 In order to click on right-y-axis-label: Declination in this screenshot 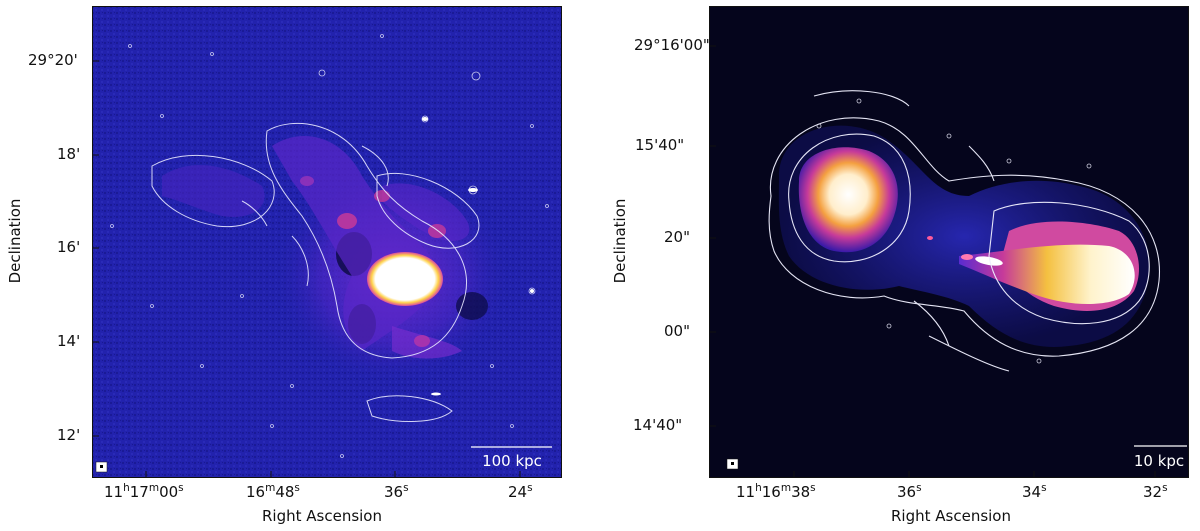, I will do `click(620, 241)`.